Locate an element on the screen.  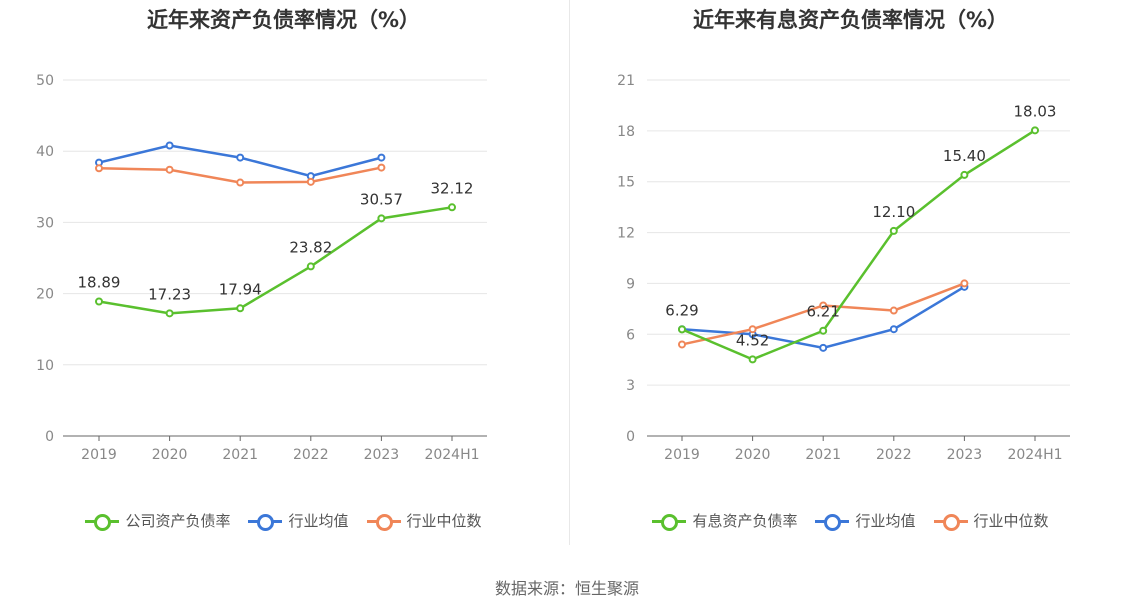
legend-label: 公司资产负债率 is located at coordinates (178, 521).